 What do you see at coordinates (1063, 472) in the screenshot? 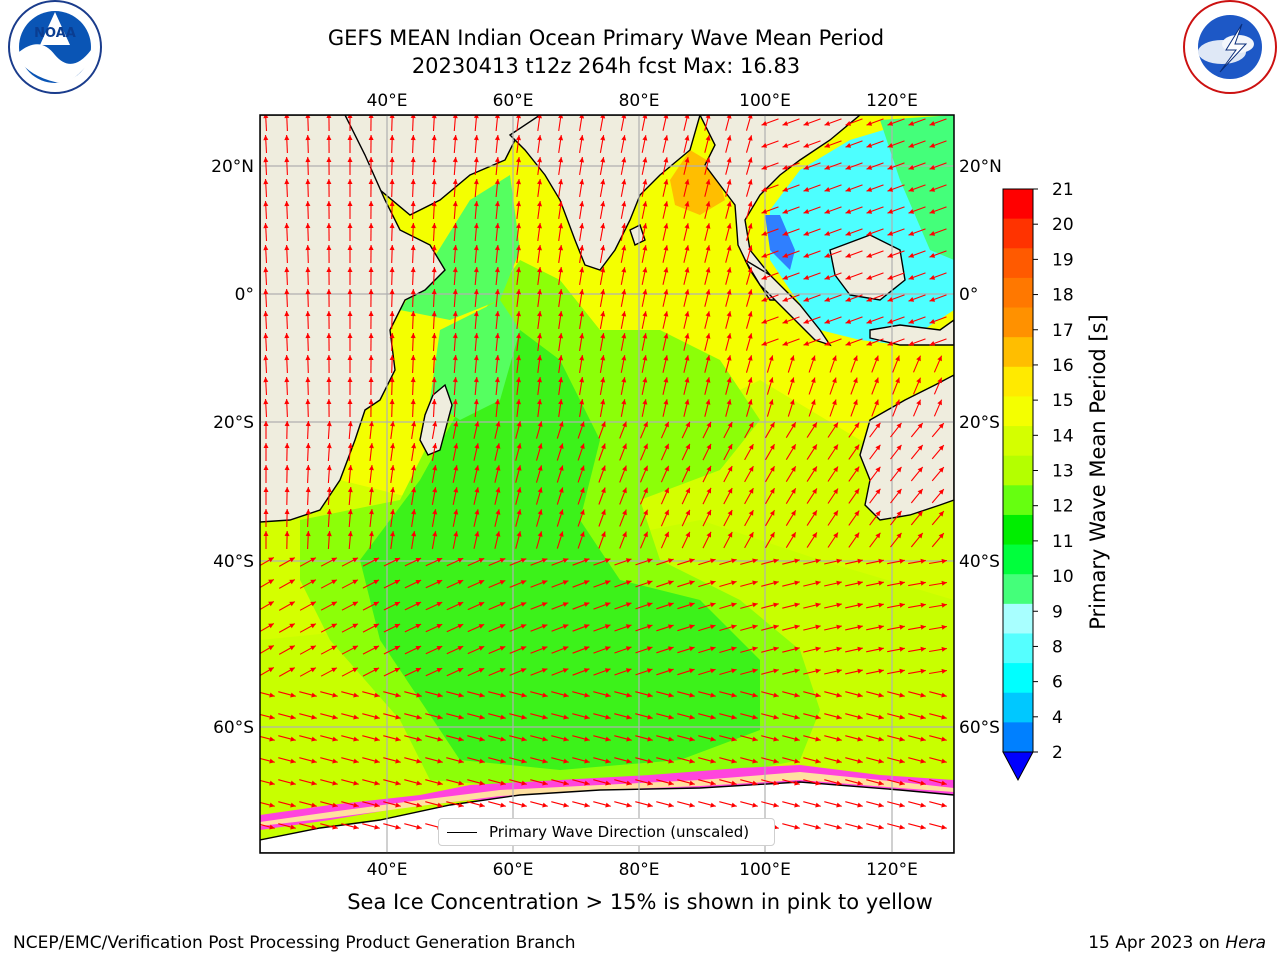
I see `colorbar-tick-label: 13` at bounding box center [1063, 472].